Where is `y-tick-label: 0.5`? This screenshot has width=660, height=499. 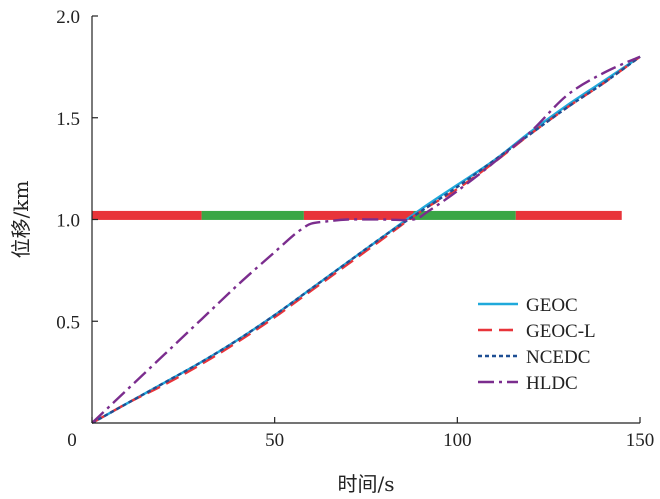 y-tick-label: 0.5 is located at coordinates (68, 322).